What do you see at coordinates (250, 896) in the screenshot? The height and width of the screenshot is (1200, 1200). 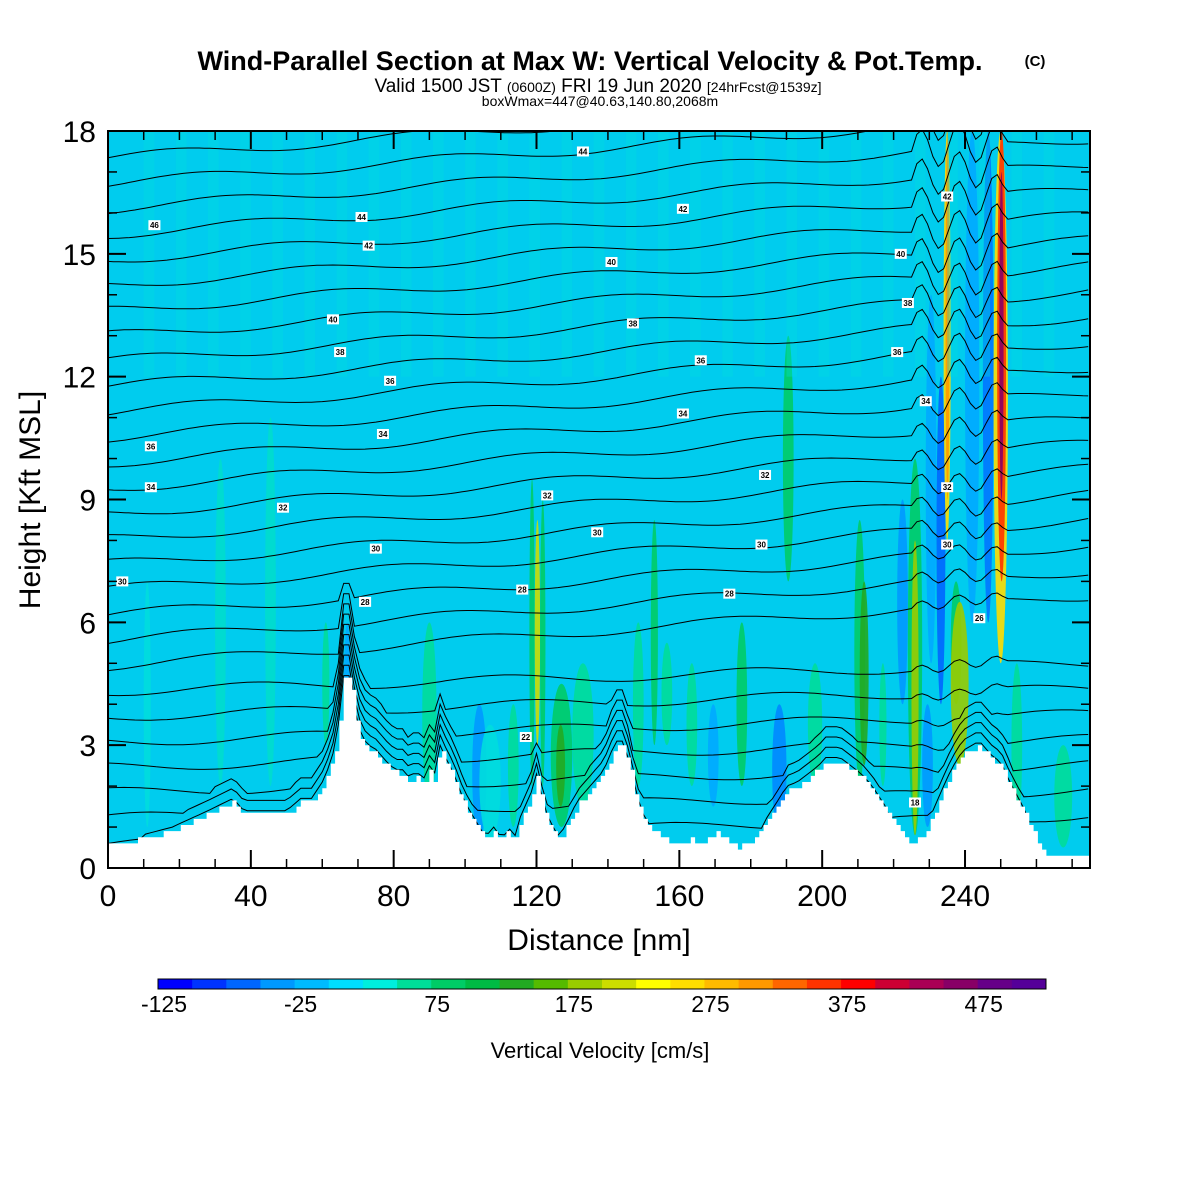 I see `x-tick-label: 40` at bounding box center [250, 896].